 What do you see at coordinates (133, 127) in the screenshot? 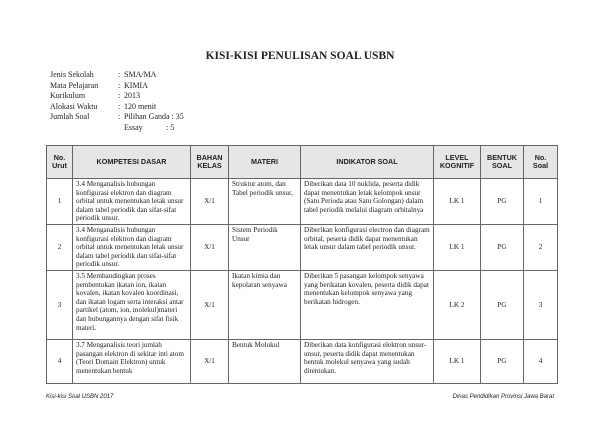
I see `info-label: Essay` at bounding box center [133, 127].